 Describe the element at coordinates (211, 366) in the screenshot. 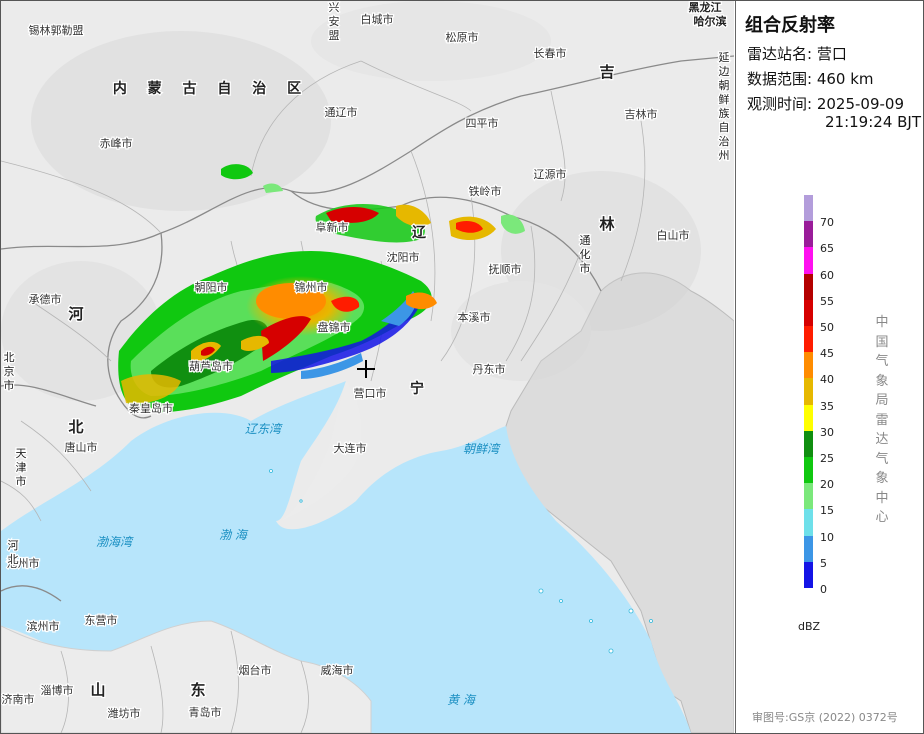

I see `city-label: 葫芦岛市` at that location.